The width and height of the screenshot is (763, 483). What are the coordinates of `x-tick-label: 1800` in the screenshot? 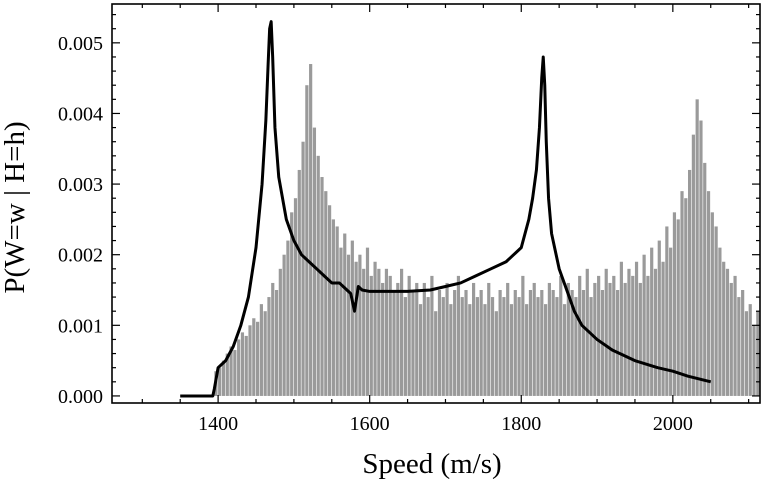 It's located at (521, 424).